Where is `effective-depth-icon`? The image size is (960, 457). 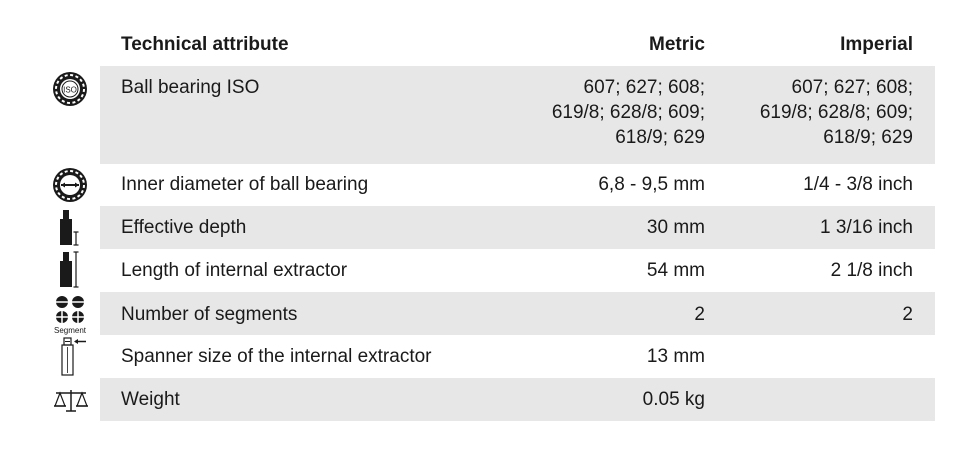 effective-depth-icon is located at coordinates (69, 228).